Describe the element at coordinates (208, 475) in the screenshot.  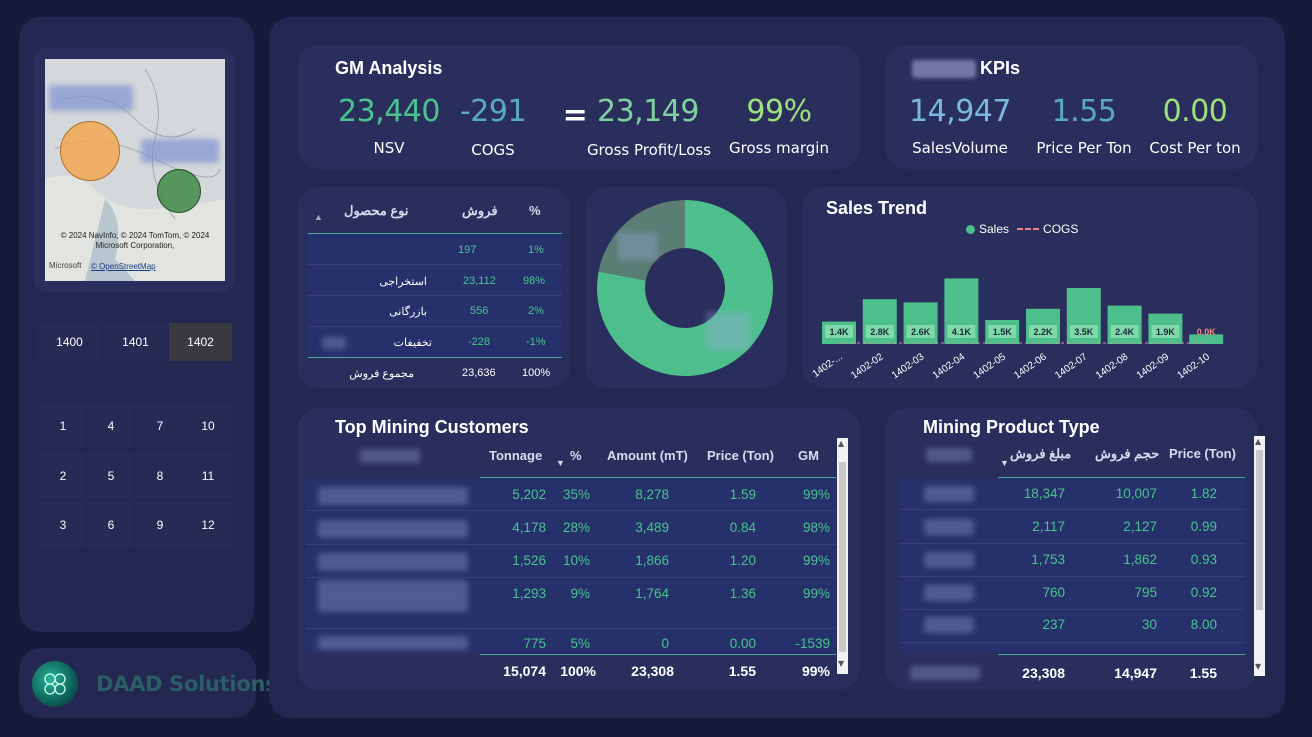
I see `month-button: 11` at that location.